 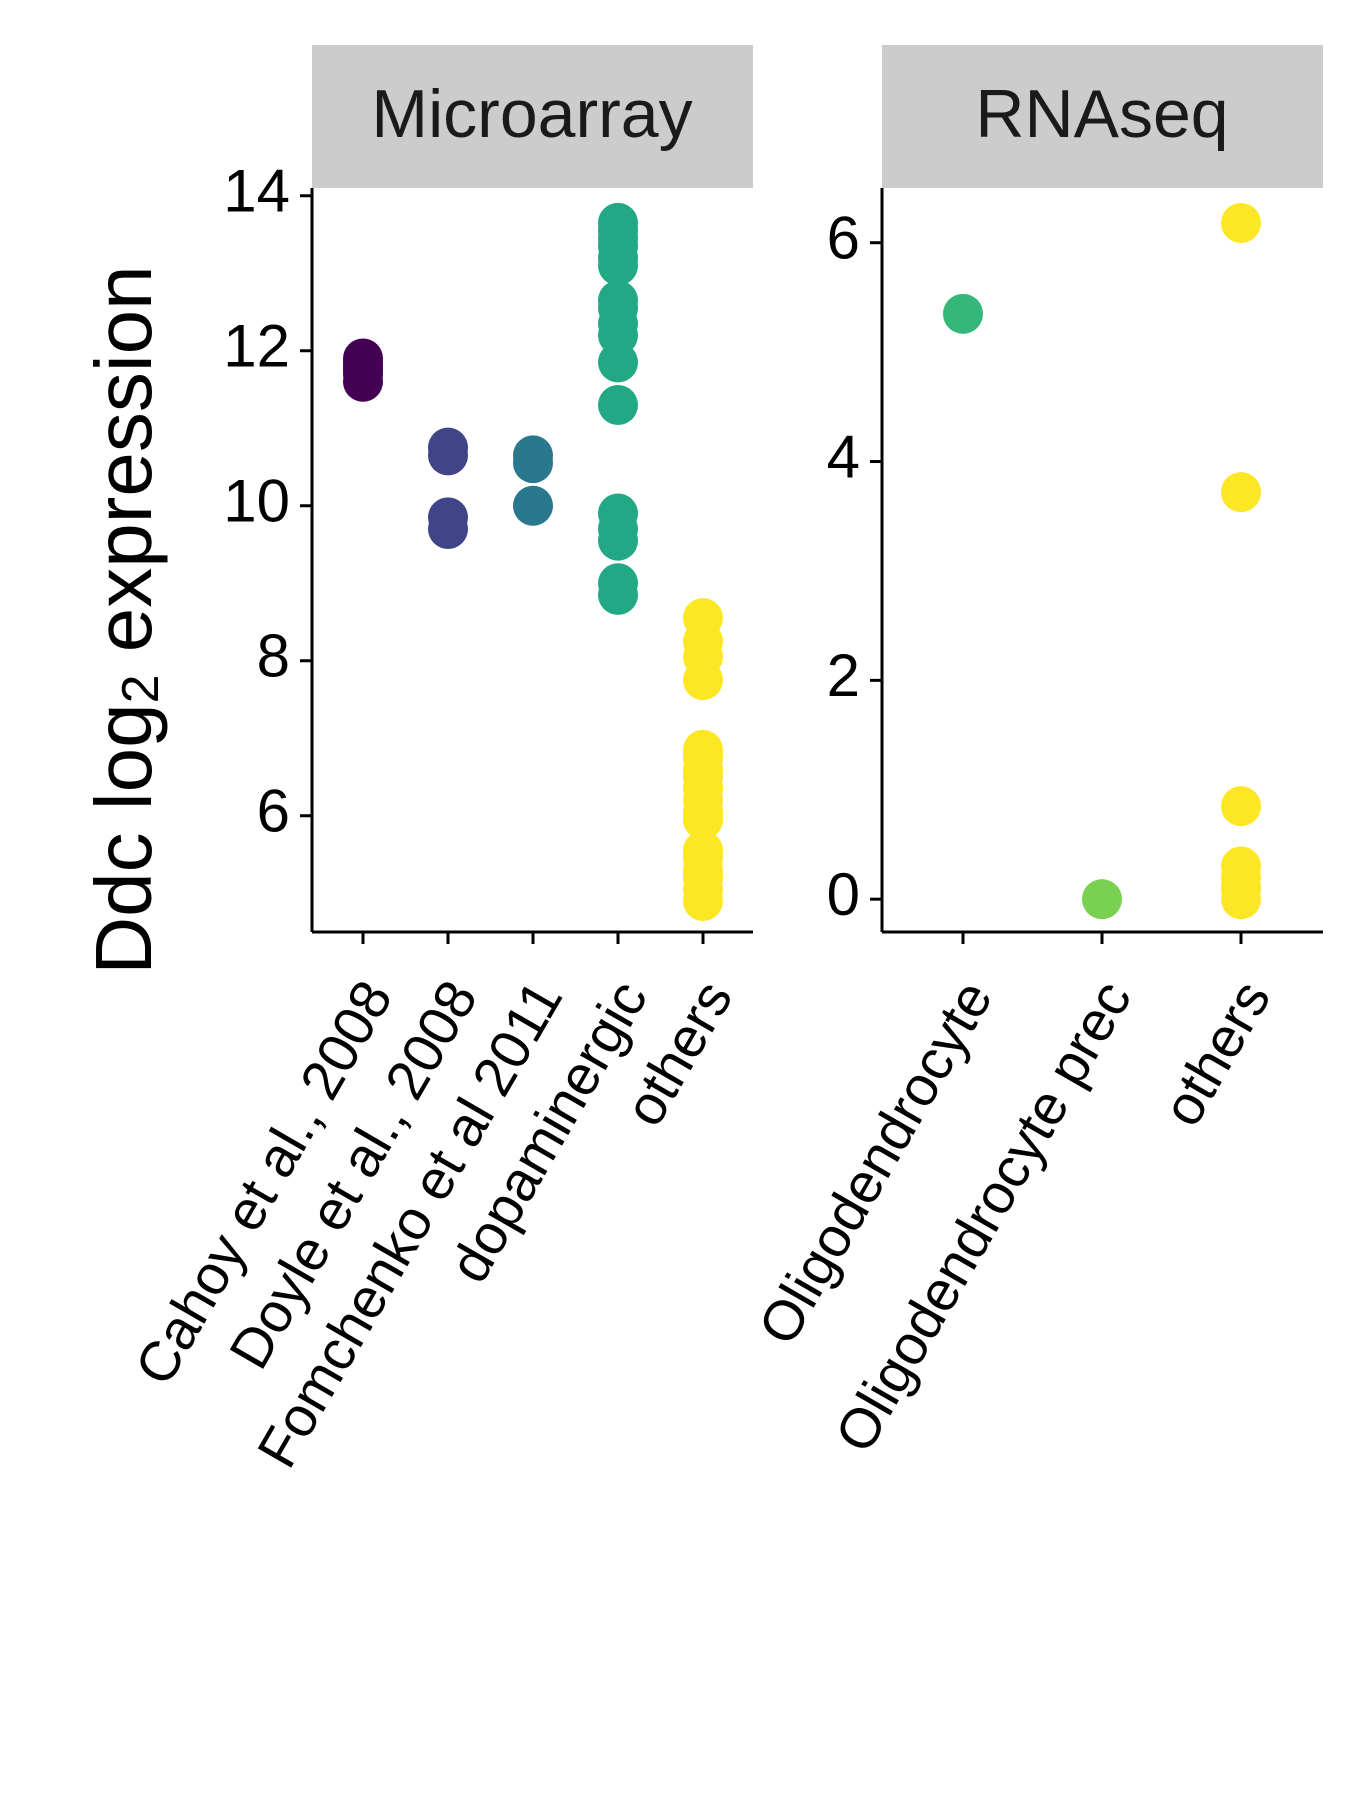 I want to click on rnaseq-y-tick-label: 6, so click(x=843, y=238).